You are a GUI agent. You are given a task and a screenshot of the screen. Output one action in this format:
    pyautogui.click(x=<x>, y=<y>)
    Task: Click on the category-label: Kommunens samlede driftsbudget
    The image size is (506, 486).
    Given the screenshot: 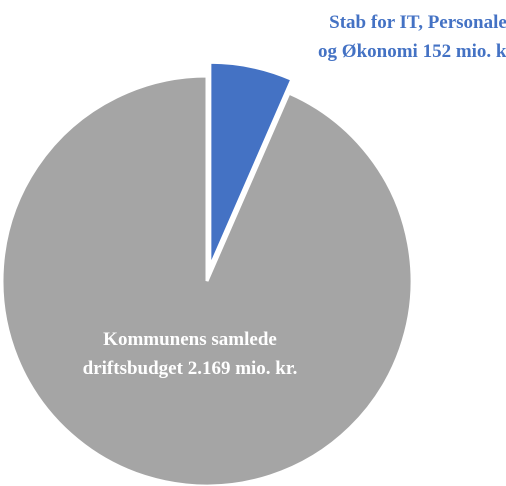 What is the action you would take?
    pyautogui.click(x=179, y=354)
    